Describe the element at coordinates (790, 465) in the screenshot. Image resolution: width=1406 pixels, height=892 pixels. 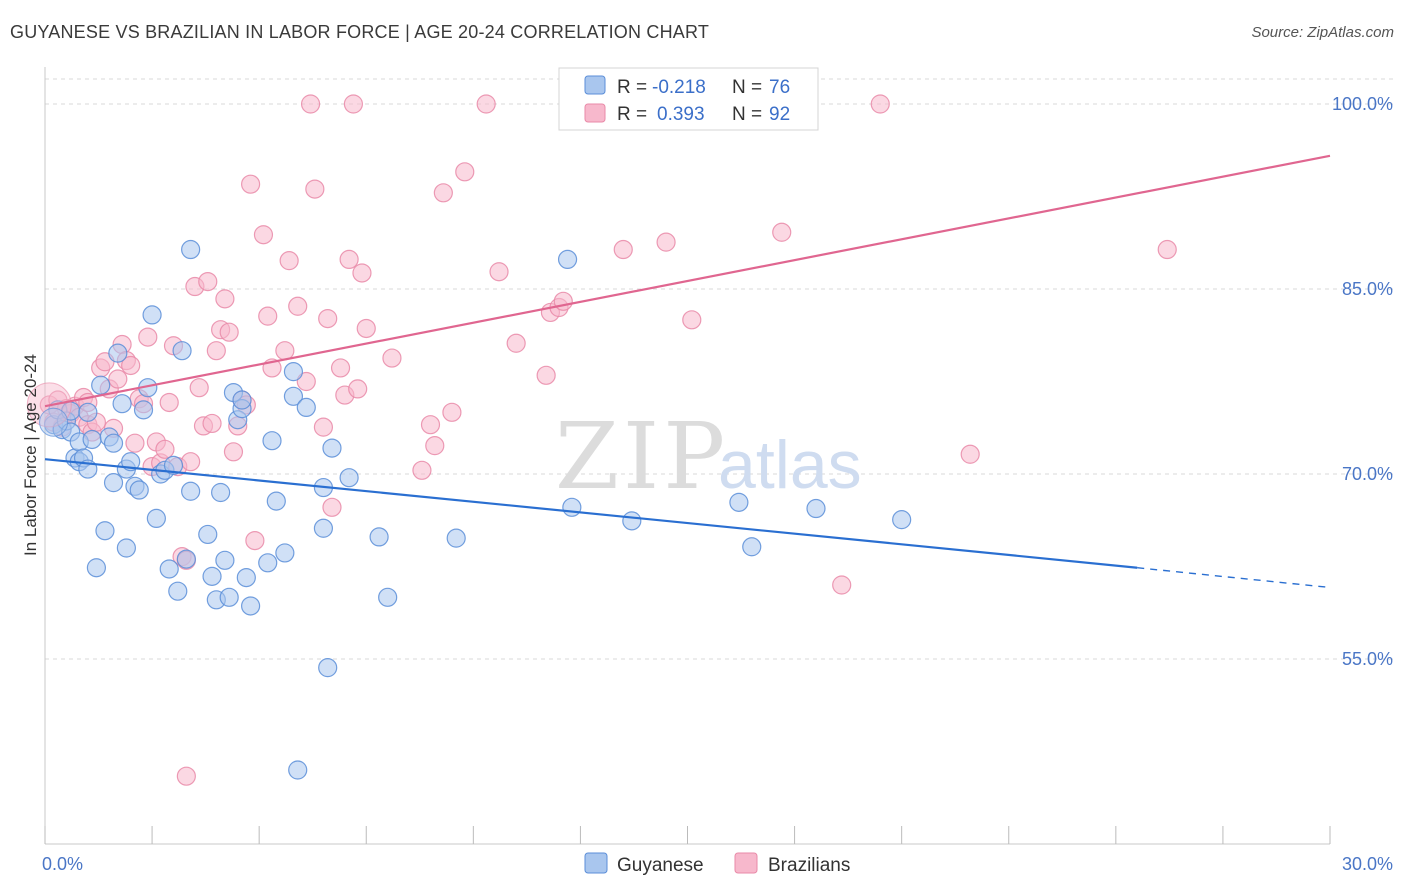
I see `watermark-atlas: atlas` at that location.